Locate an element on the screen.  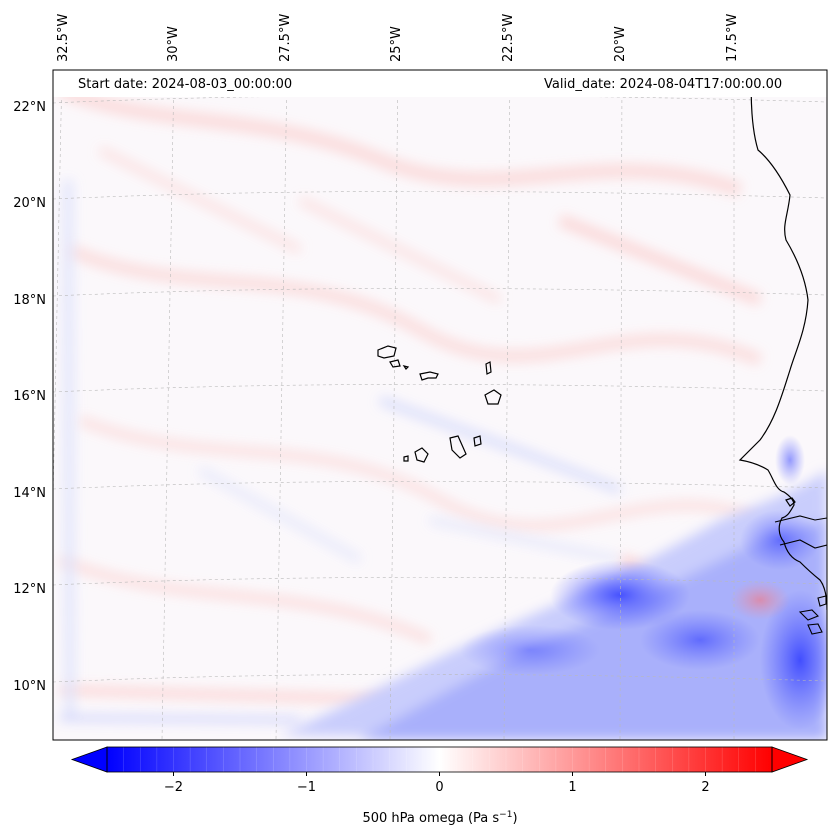
colorbar-tick-label: −1 is located at coordinates (306, 787).